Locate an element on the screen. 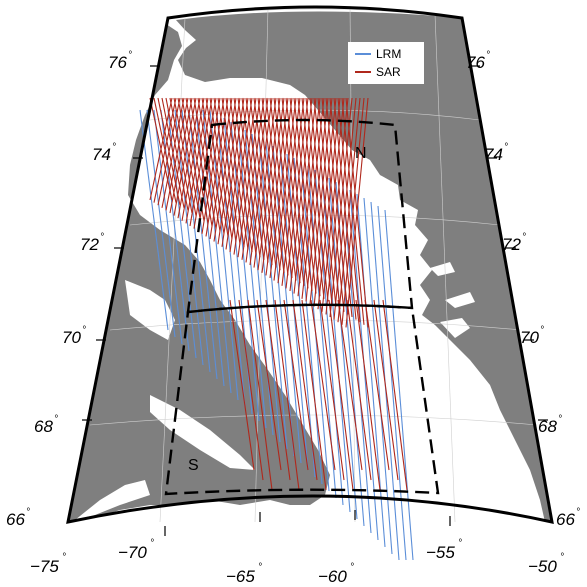 The height and width of the screenshot is (587, 587). lon-deg-70: ° is located at coordinates (152, 543).